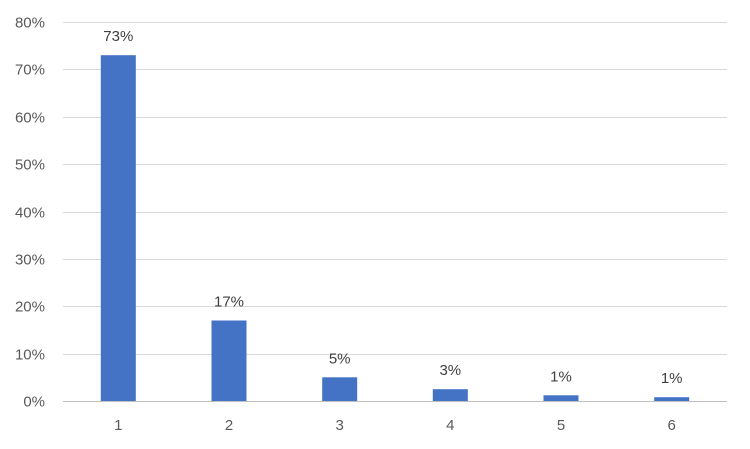  What do you see at coordinates (30, 260) in the screenshot?
I see `y-tick-label: 30%` at bounding box center [30, 260].